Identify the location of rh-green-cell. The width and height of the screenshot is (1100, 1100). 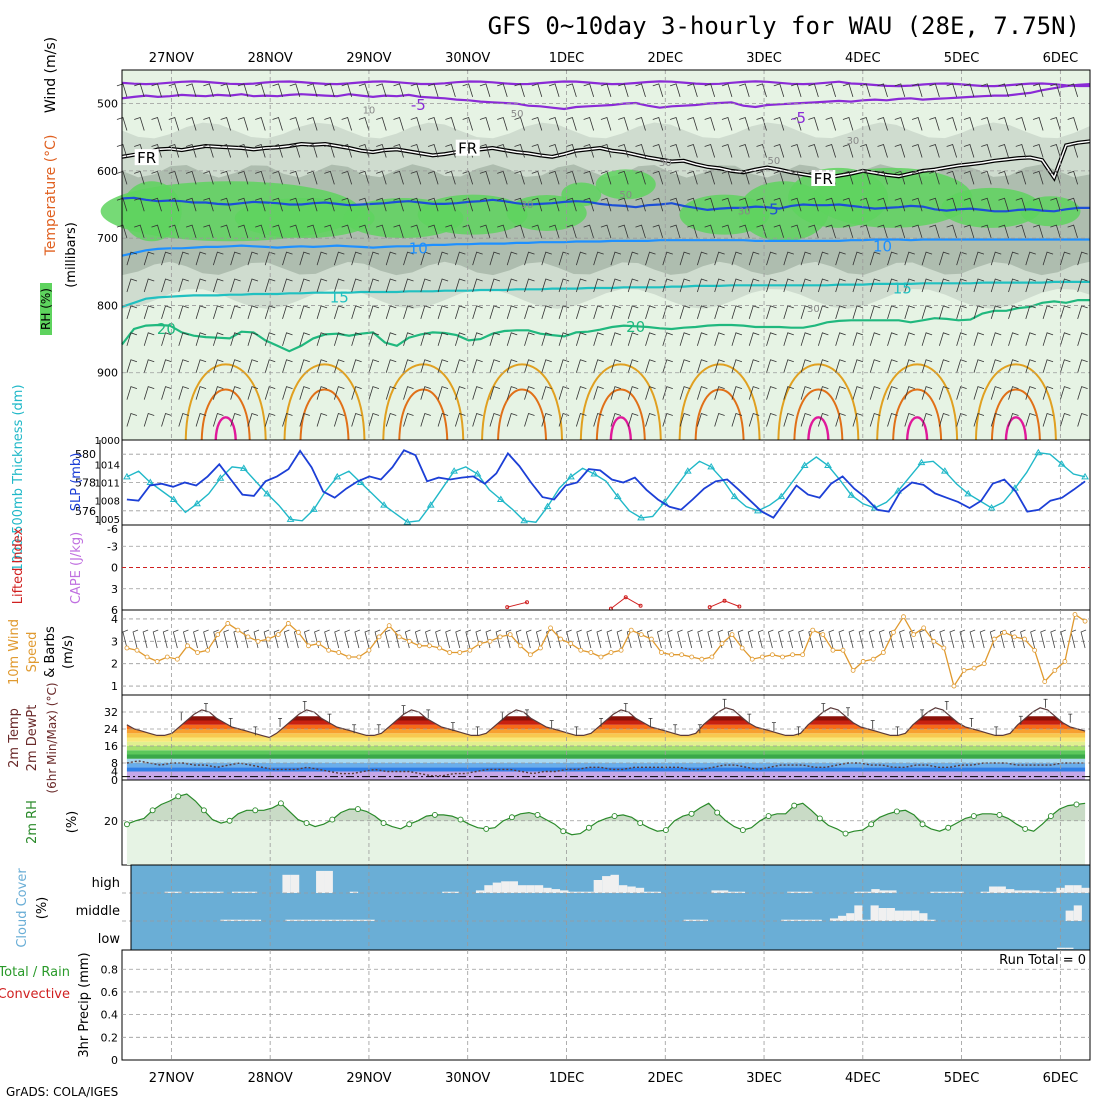
(625, 184).